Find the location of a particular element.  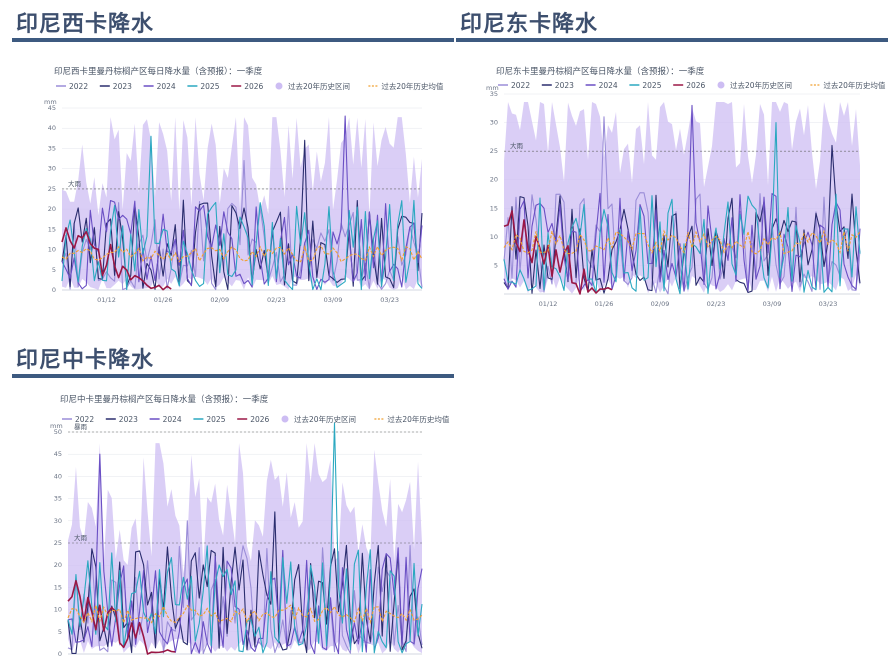

chart-title: 印尼东卡里曼丹棕榈产区每日降水量（含预报）：一季度 is located at coordinates (600, 71).